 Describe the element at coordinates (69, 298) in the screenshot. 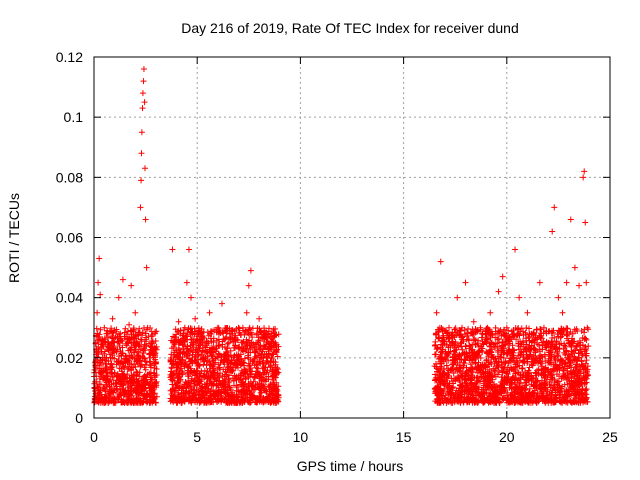

I see `y-tick-label: 0.04` at that location.